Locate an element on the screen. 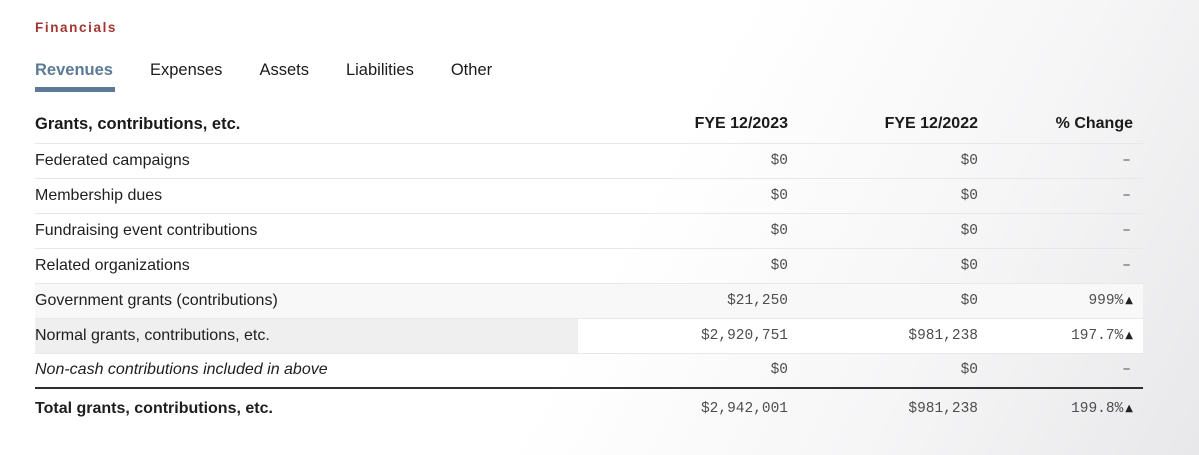 This screenshot has width=1199, height=455. pct-change-cell: 999% ▲ is located at coordinates (1060, 301).